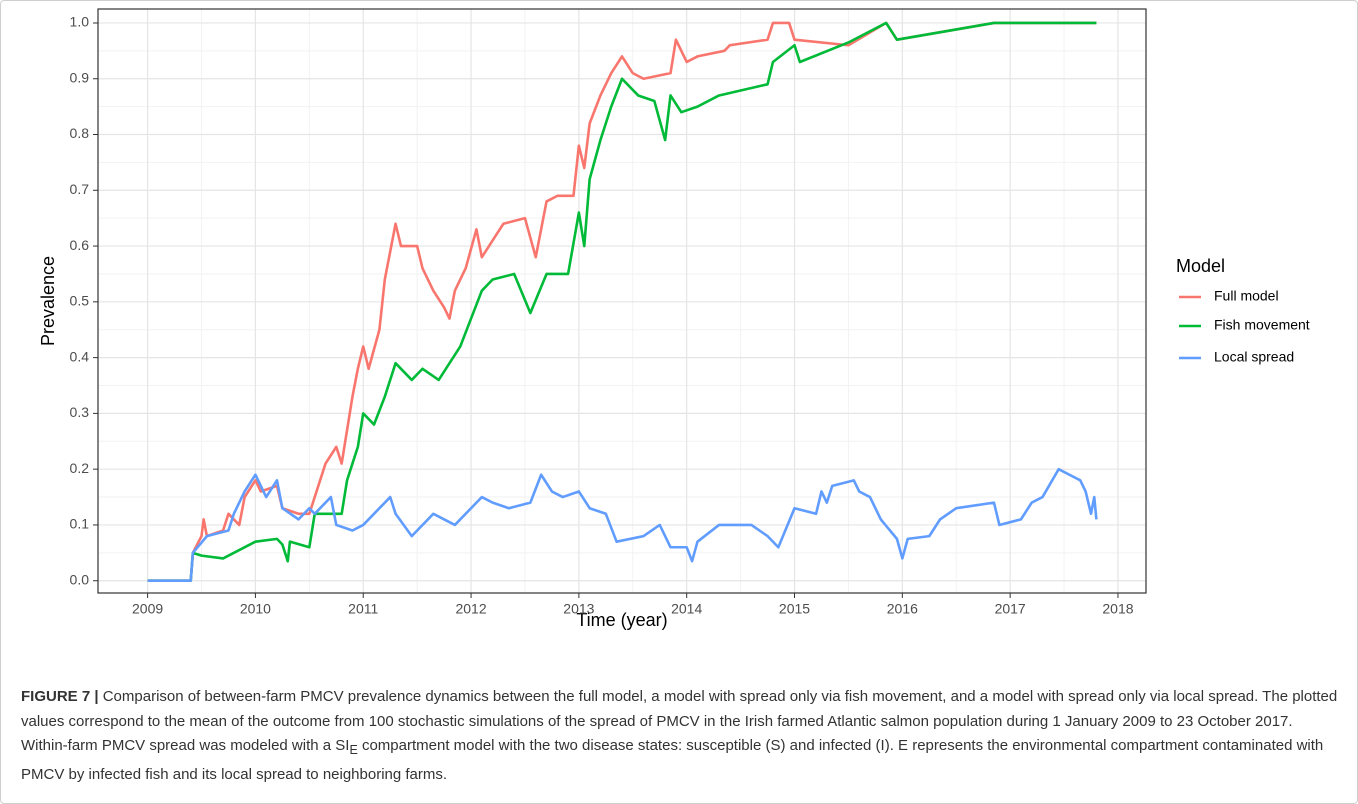  What do you see at coordinates (80, 579) in the screenshot?
I see `y-tick-label: 0.0` at bounding box center [80, 579].